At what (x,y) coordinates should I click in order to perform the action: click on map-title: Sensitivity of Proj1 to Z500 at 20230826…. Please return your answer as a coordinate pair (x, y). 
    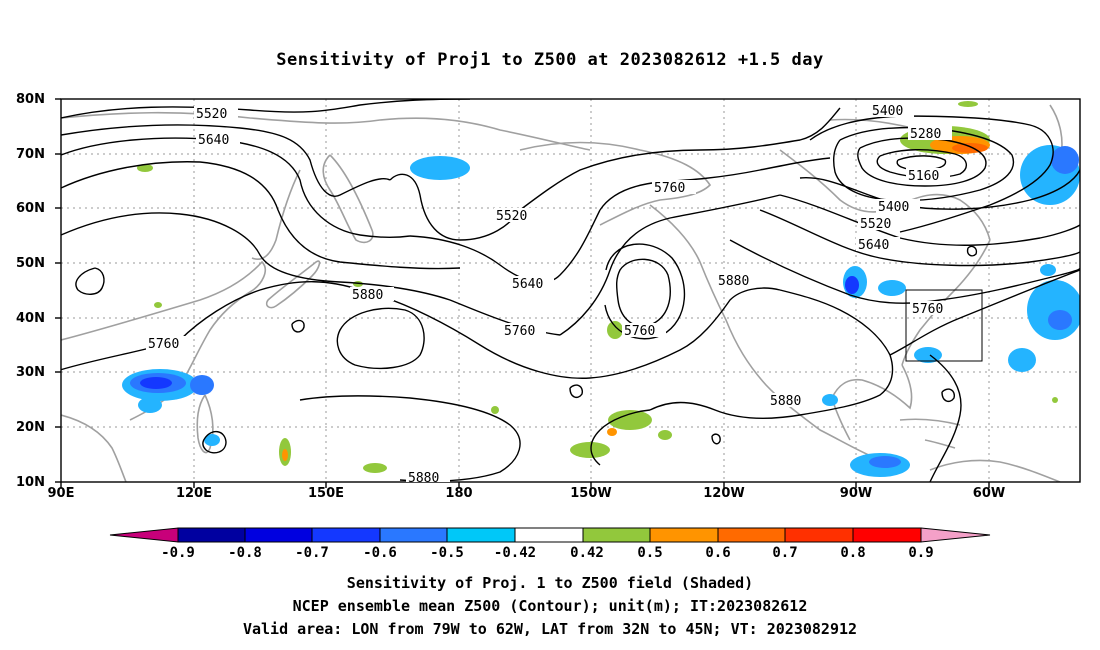
    Looking at the image, I should click on (550, 60).